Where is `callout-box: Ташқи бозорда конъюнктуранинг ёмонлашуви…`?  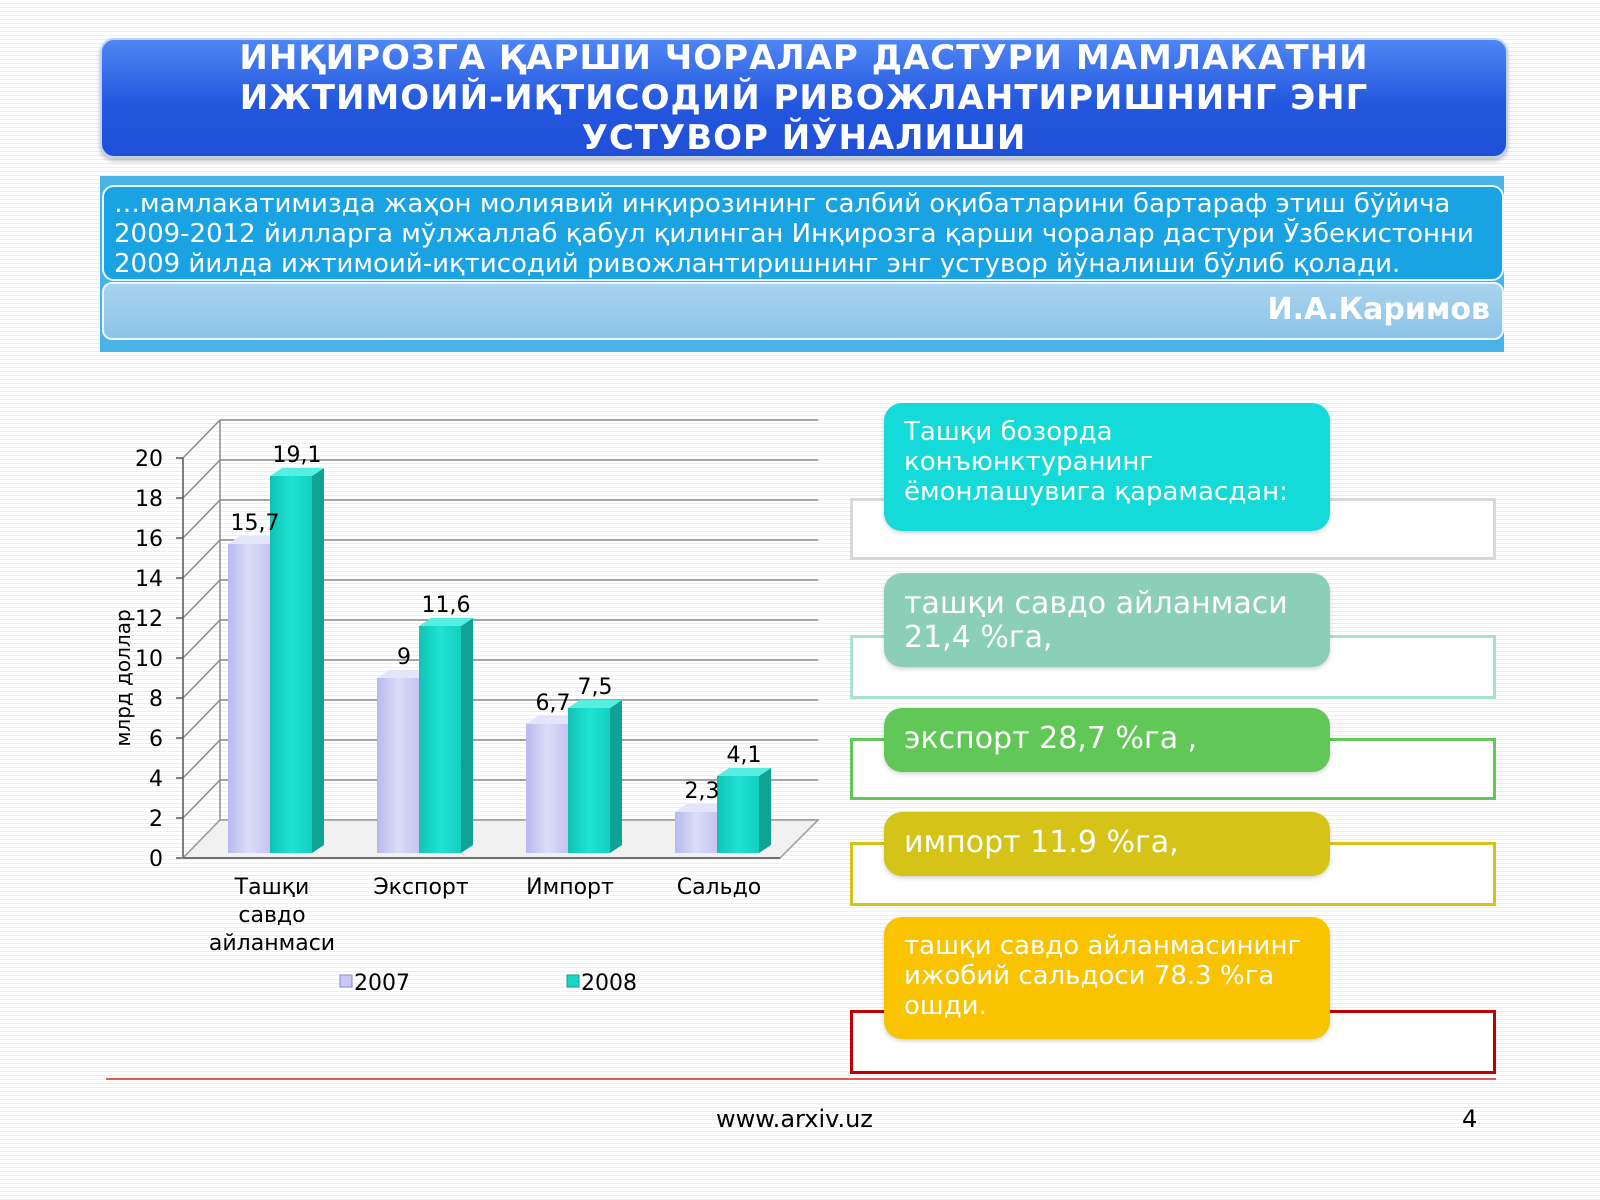
callout-box: Ташқи бозорда конъюнктуранинг ёмонлашуви… is located at coordinates (1107, 467).